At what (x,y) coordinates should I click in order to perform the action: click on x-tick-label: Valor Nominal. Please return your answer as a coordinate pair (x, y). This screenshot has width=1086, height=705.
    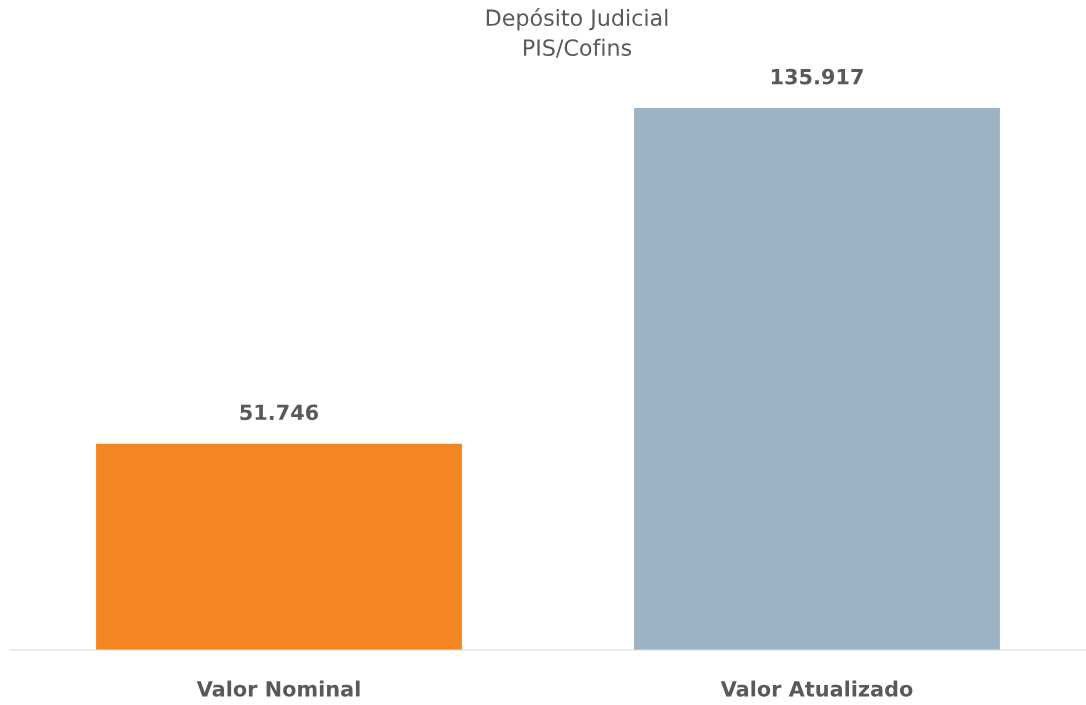
    Looking at the image, I should click on (278, 688).